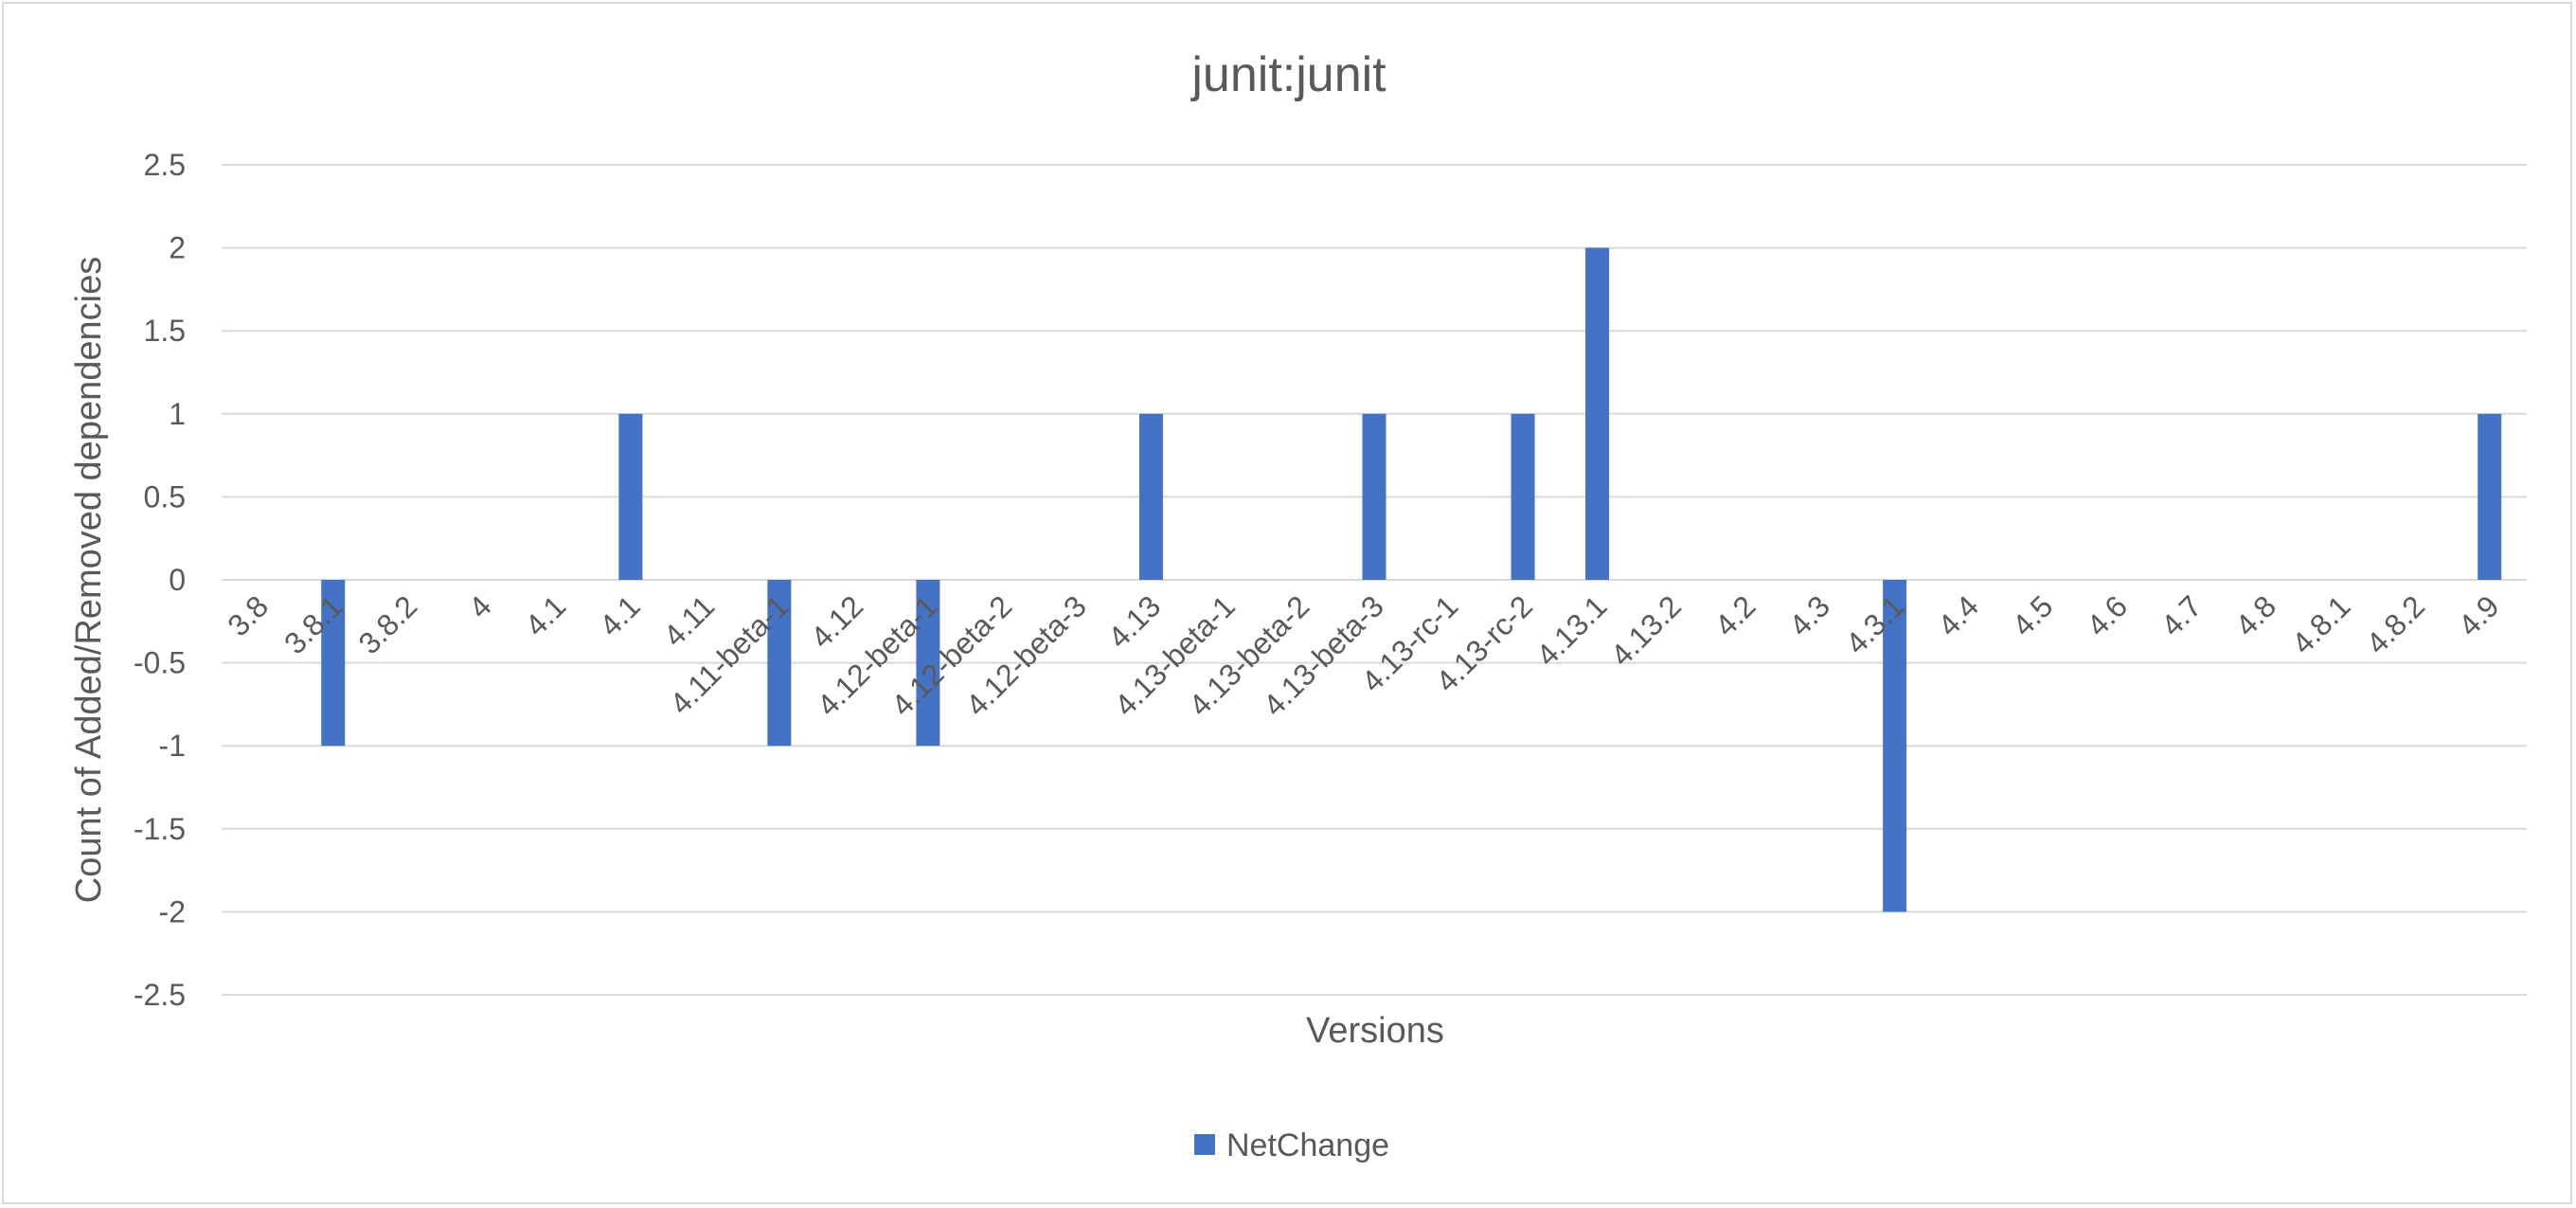  Describe the element at coordinates (2395, 624) in the screenshot. I see `x-category-label: 4.8.2` at that location.